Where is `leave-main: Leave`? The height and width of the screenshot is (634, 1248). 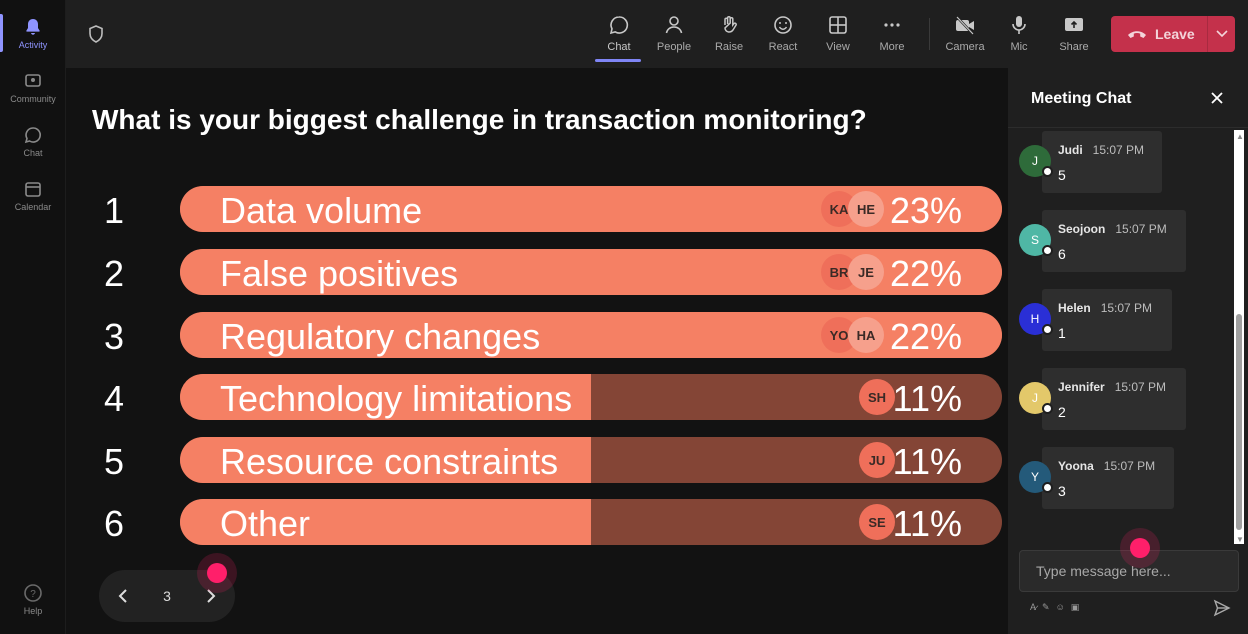 leave-main: Leave is located at coordinates (1159, 34).